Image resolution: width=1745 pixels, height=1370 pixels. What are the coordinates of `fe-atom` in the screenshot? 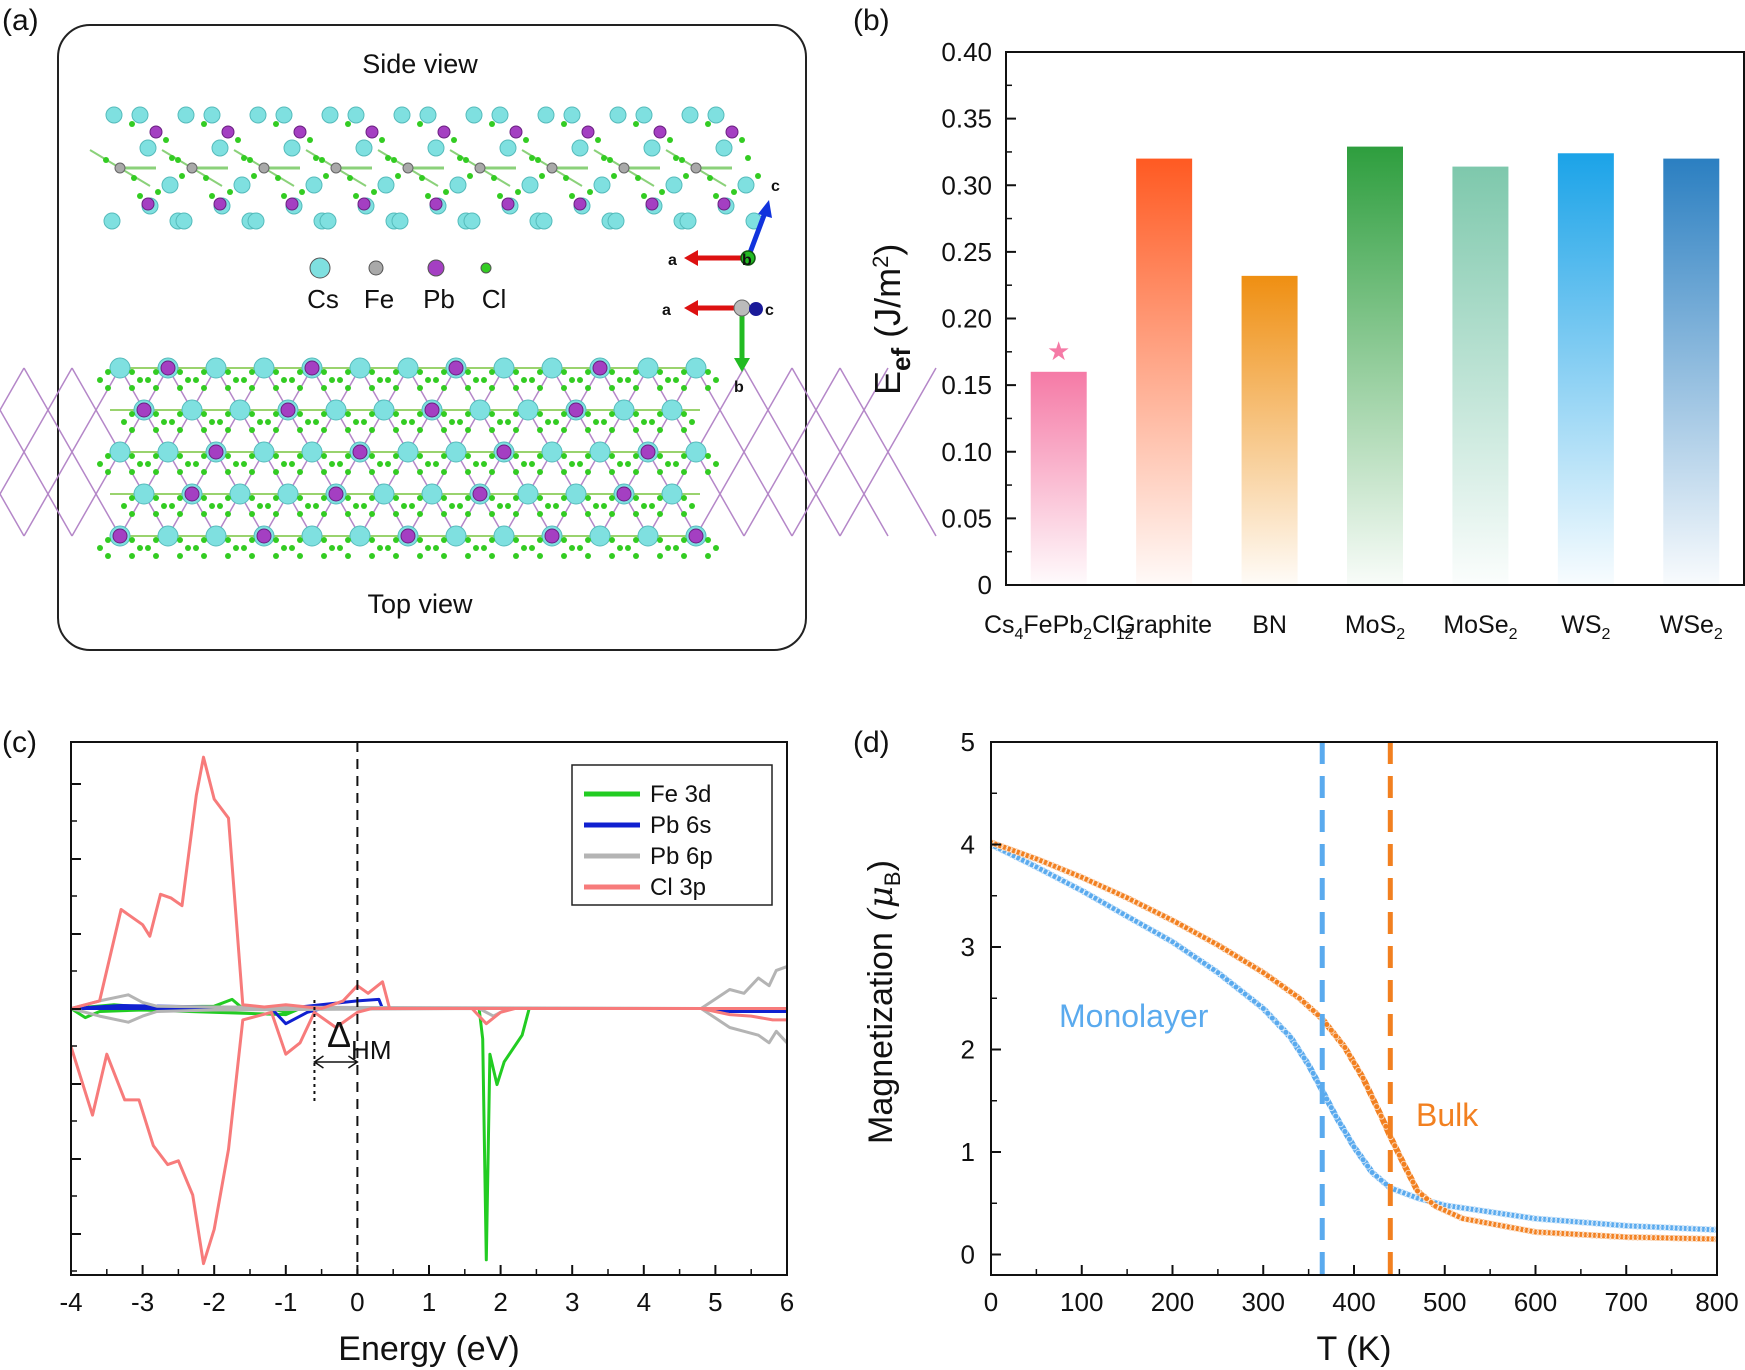 It's located at (624, 168).